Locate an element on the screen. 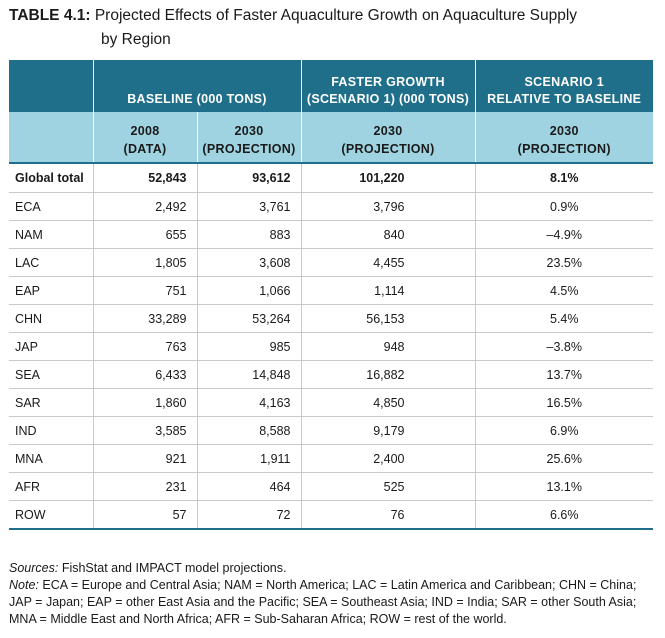 The width and height of the screenshot is (665, 638). table-row: IND 3,585 8,588 9,179 6.9% is located at coordinates (331, 430).